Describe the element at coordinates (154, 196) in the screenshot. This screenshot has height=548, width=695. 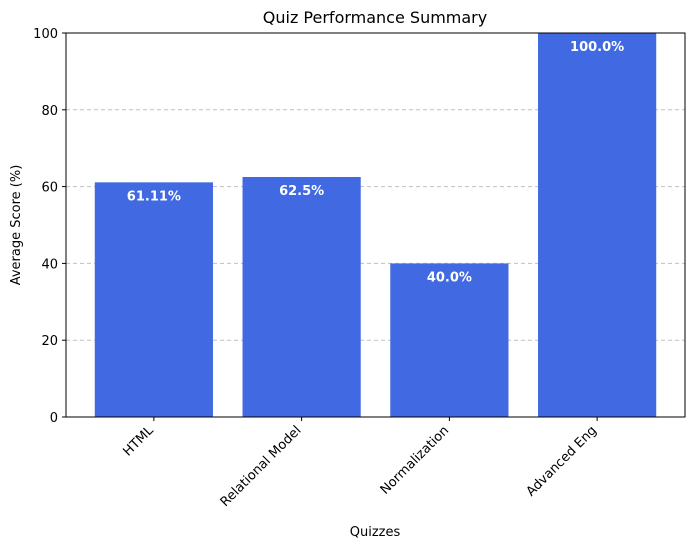
I see `bar-value-label: 61.11%` at that location.